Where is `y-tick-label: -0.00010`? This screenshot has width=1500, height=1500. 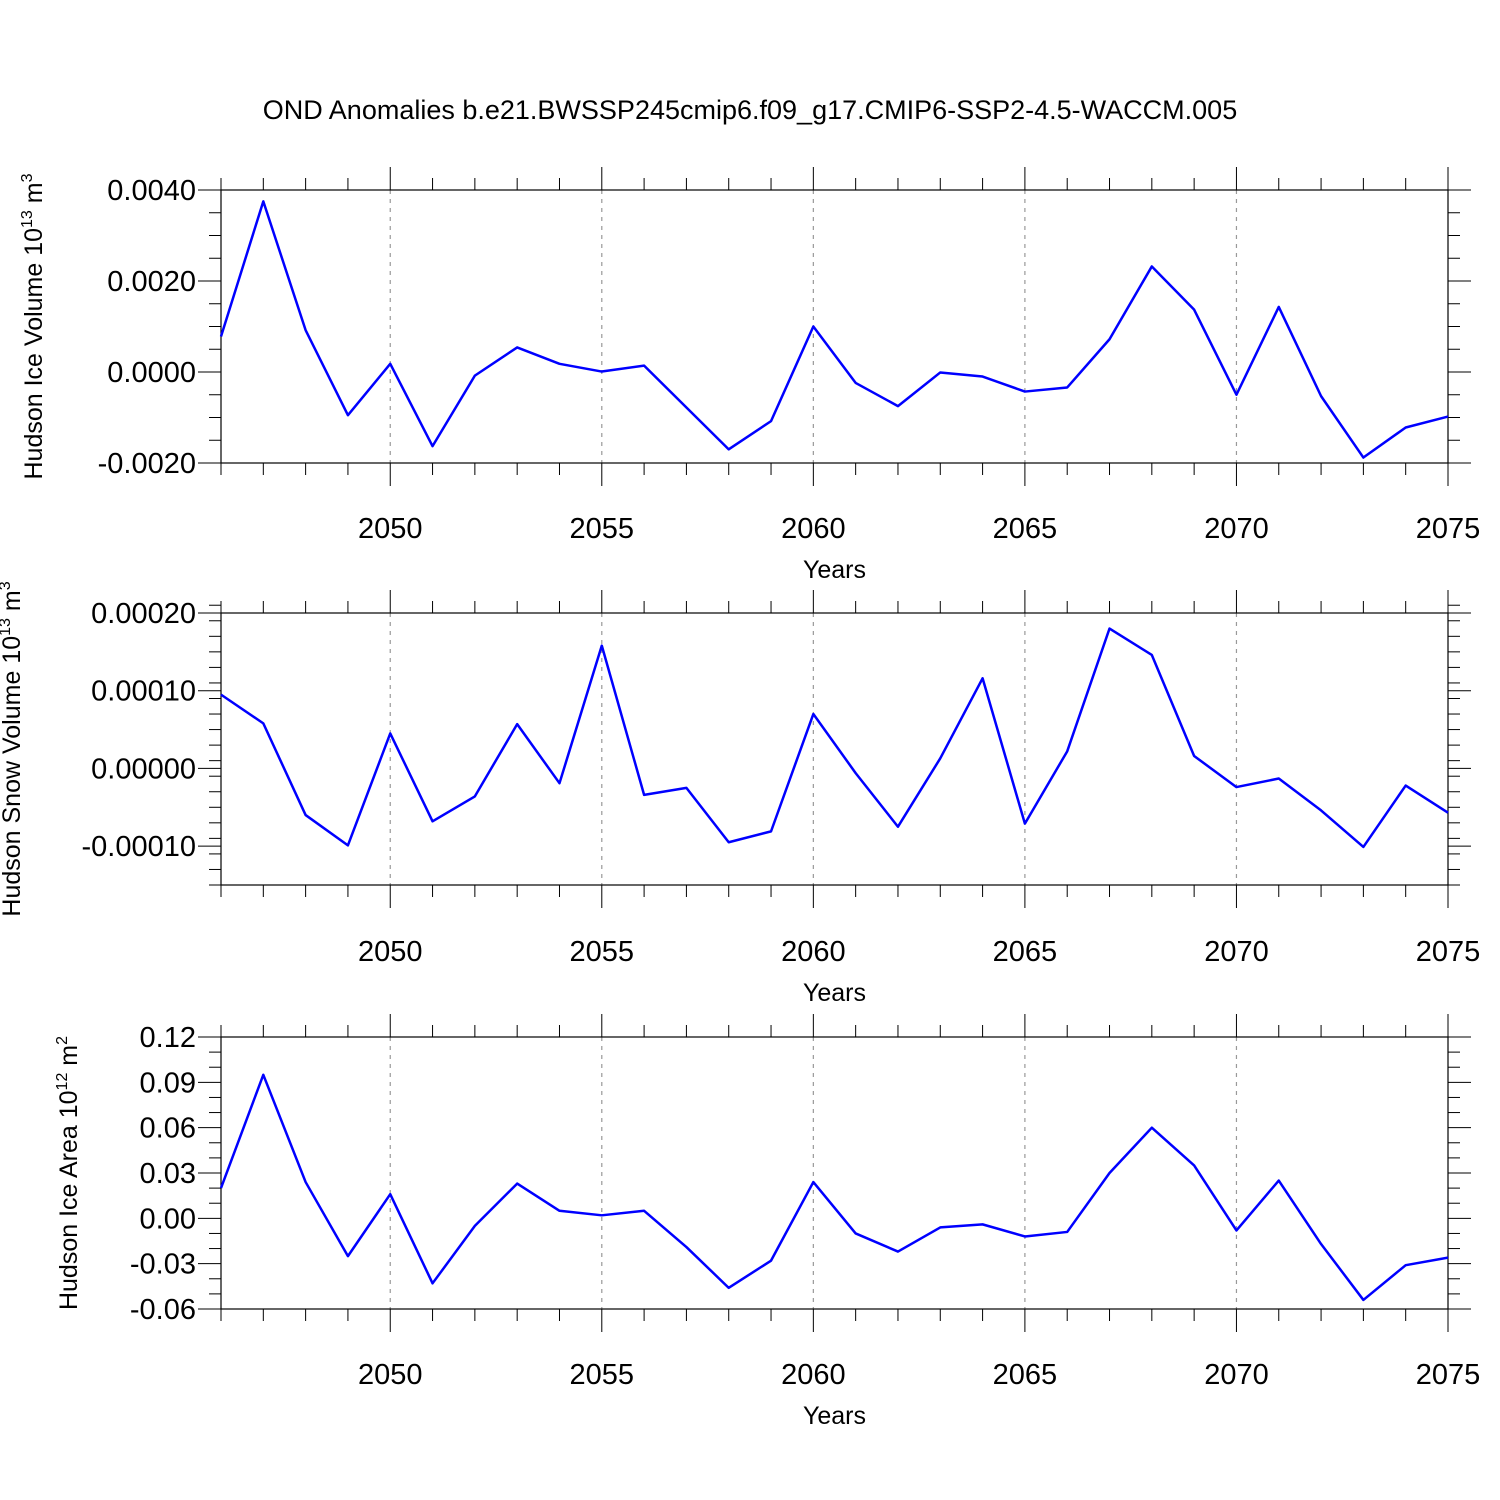
y-tick-label: -0.00010 is located at coordinates (139, 847).